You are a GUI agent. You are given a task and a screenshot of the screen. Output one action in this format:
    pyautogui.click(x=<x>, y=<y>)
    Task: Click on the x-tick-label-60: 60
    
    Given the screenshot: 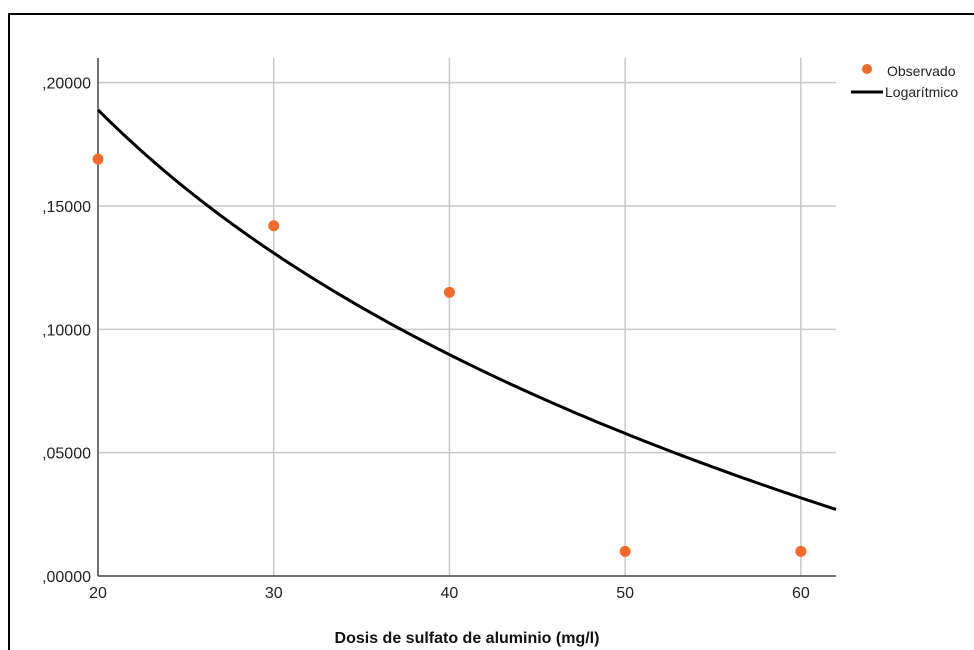 What is the action you would take?
    pyautogui.click(x=801, y=593)
    